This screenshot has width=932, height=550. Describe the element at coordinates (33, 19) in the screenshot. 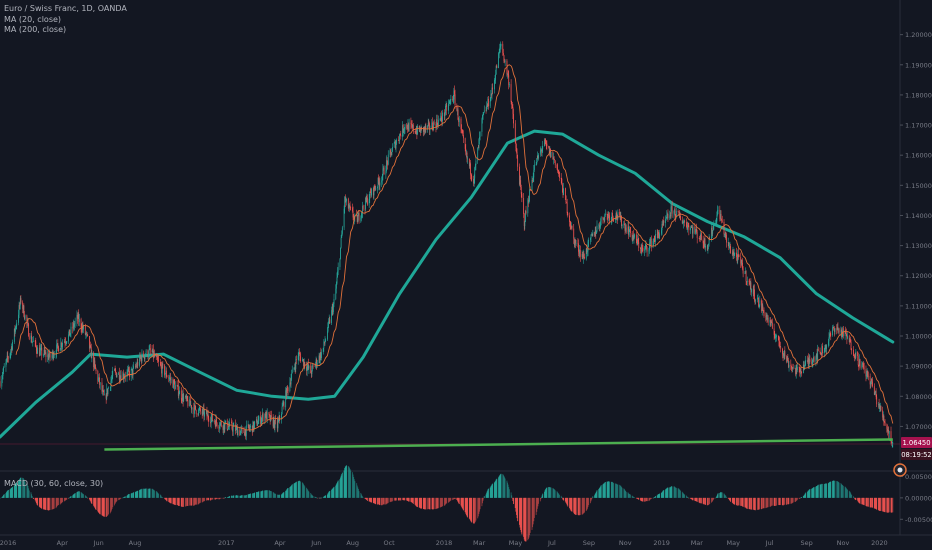

I see `ma-fast-label: MA (20, close)` at that location.